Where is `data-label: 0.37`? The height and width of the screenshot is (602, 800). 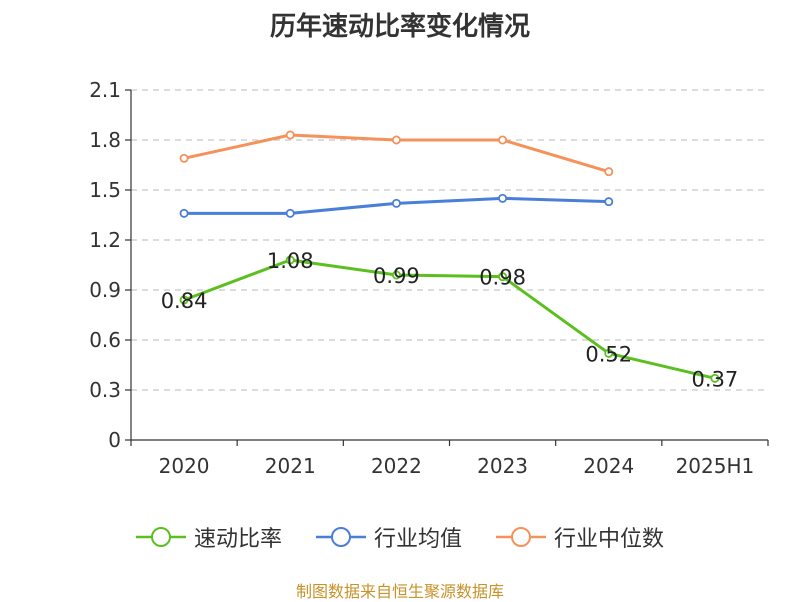
data-label: 0.37 is located at coordinates (715, 379).